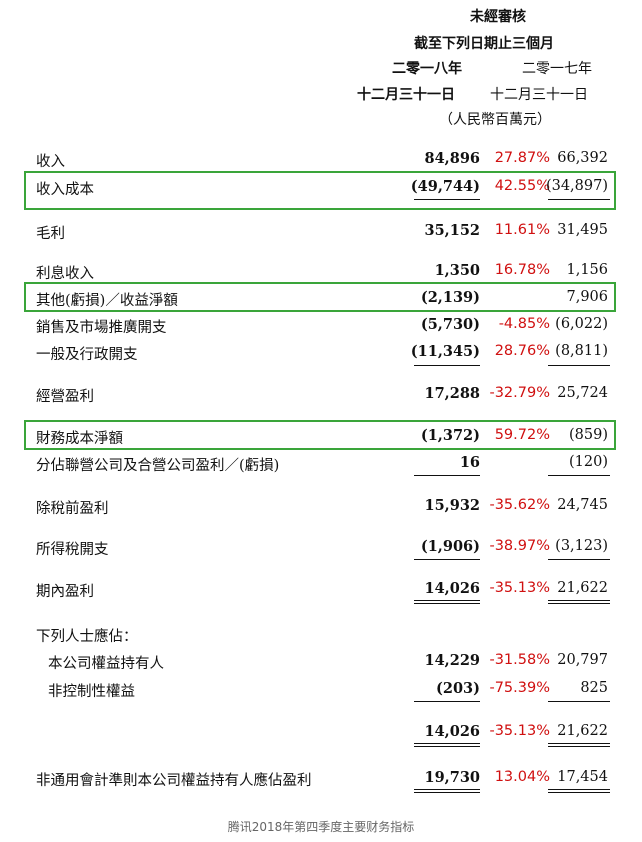 The image size is (642, 842). I want to click on value-2018: 35,152, so click(452, 230).